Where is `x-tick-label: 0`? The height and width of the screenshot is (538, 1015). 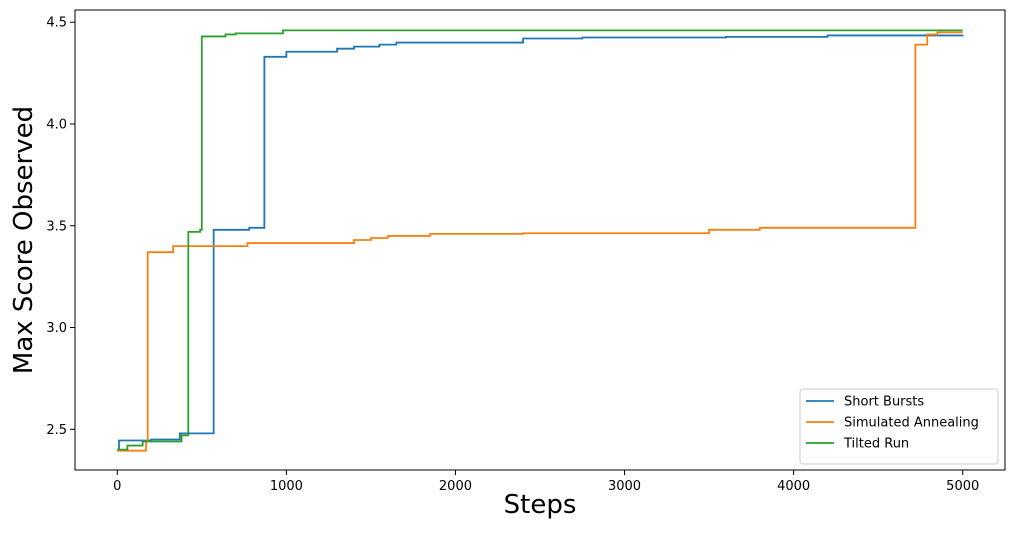
x-tick-label: 0 is located at coordinates (117, 486).